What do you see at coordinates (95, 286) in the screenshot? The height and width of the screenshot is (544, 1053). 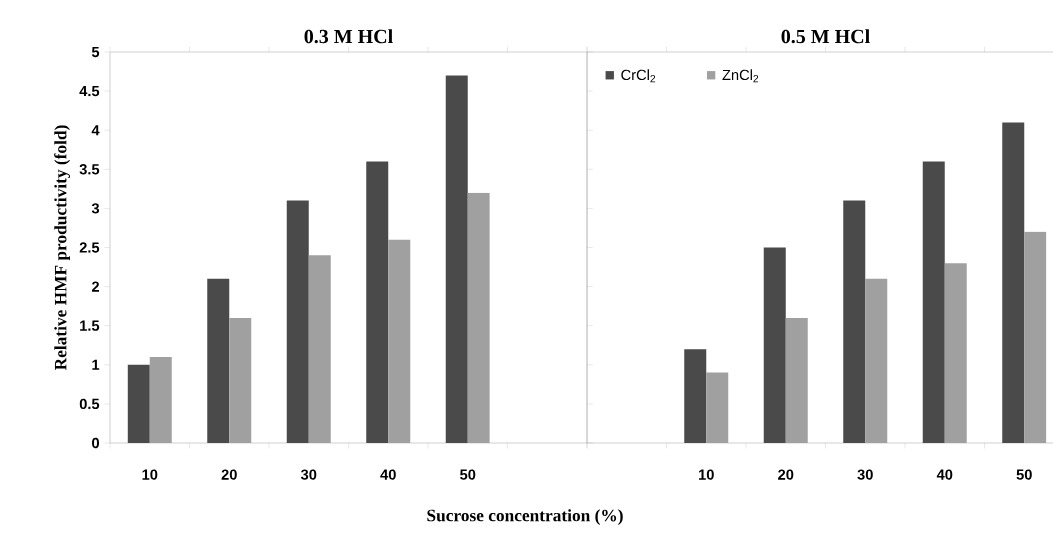 I see `y-tick-label: 2` at bounding box center [95, 286].